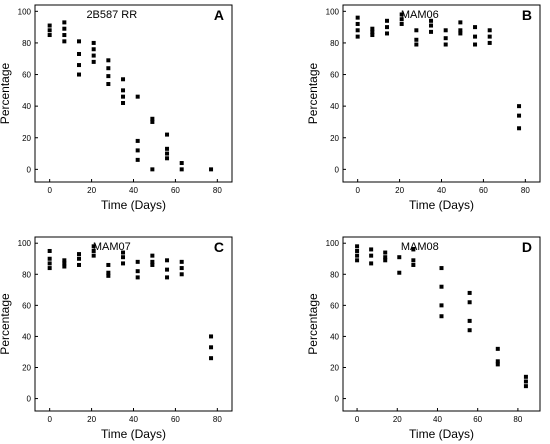 This screenshot has width=550, height=444. What do you see at coordinates (527, 15) in the screenshot?
I see `panel-letter: B` at bounding box center [527, 15].